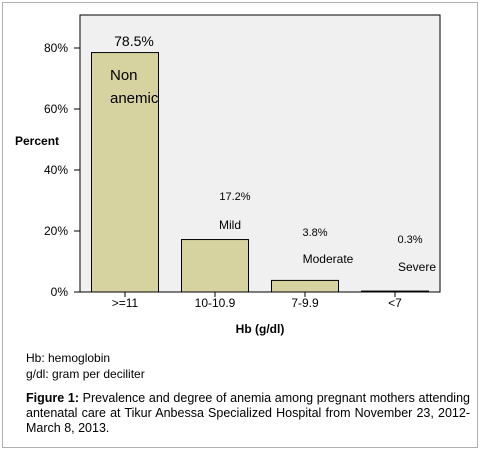 The width and height of the screenshot is (483, 452). What do you see at coordinates (409, 240) in the screenshot?
I see `data-label: 0.3%` at bounding box center [409, 240].